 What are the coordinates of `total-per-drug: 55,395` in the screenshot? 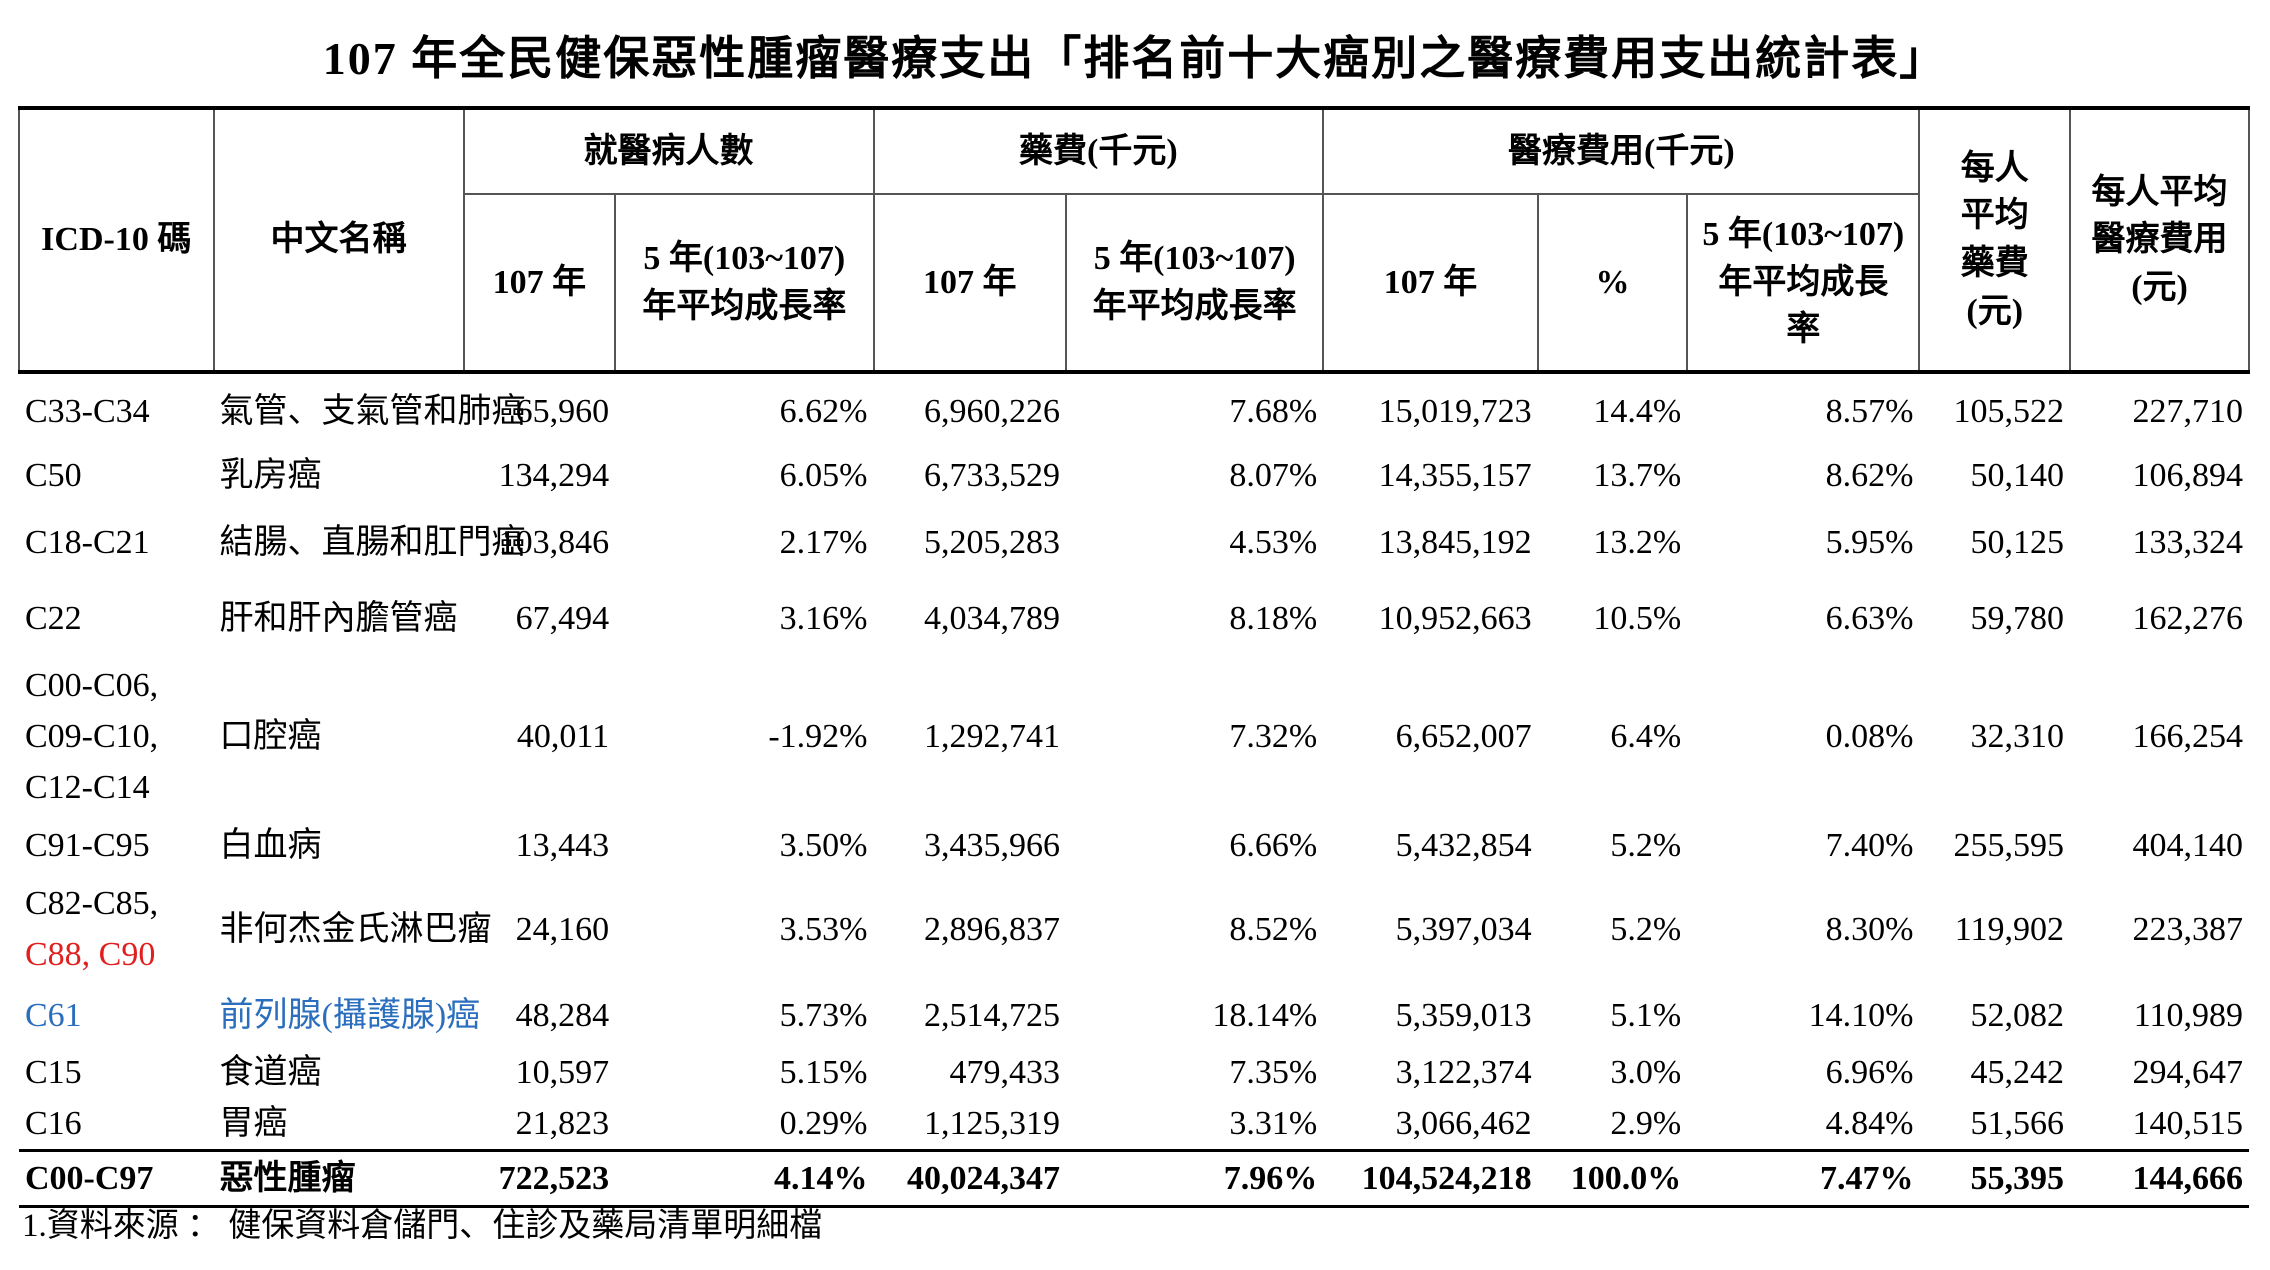 It's located at (1995, 1178).